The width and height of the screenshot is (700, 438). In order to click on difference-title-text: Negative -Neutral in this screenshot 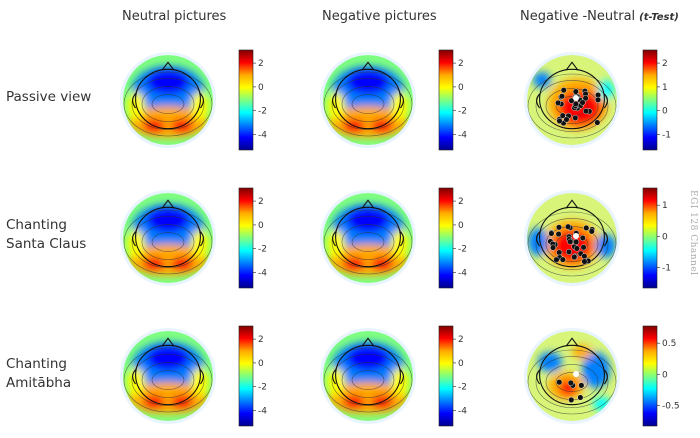, I will do `click(578, 16)`.